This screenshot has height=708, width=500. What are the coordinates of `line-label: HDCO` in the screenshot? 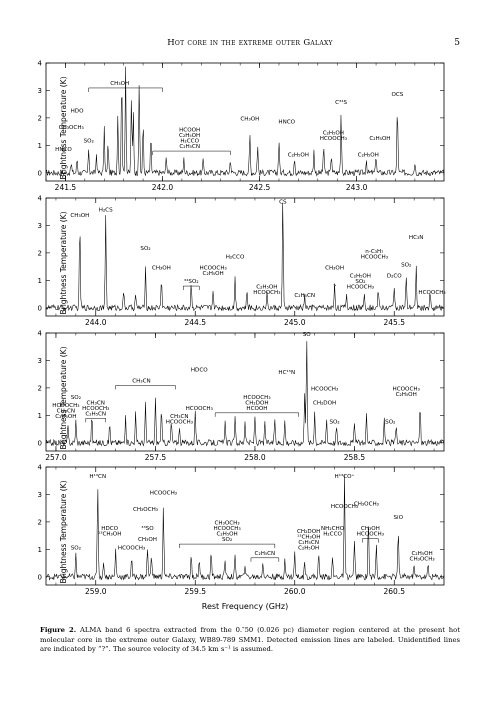 It's located at (199, 370).